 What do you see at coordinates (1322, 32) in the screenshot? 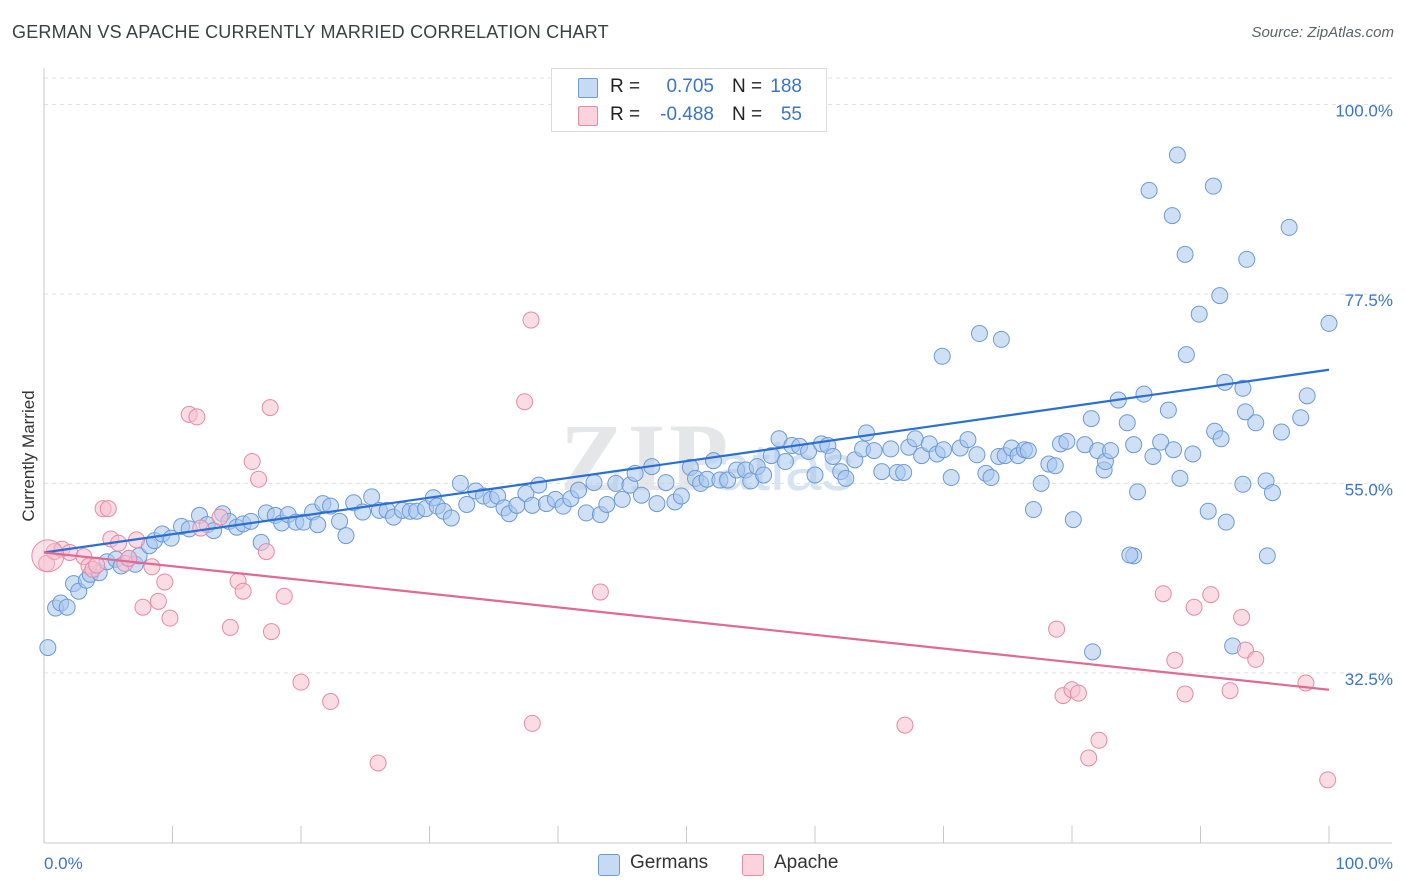
I see `source-label: Source: ZipAtlas.com` at bounding box center [1322, 32].